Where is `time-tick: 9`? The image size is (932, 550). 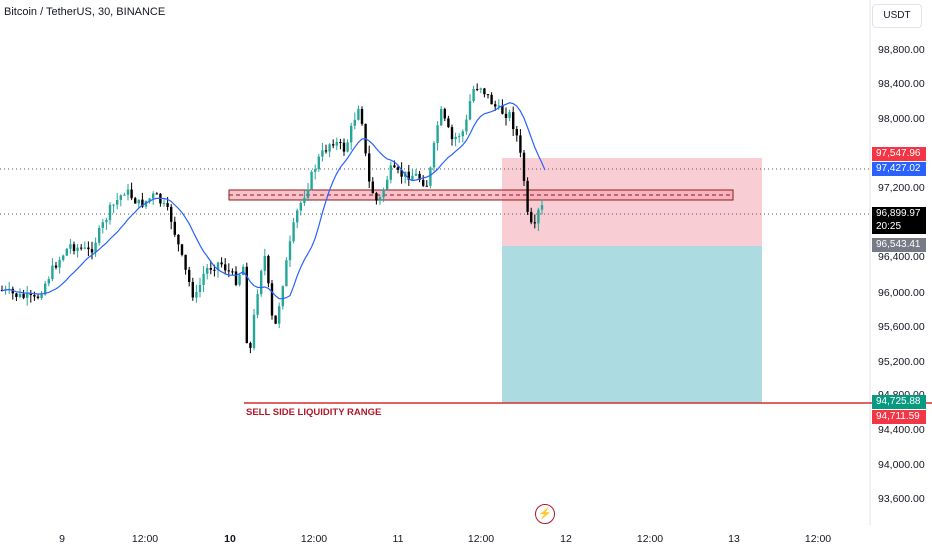 time-tick: 9 is located at coordinates (62, 539).